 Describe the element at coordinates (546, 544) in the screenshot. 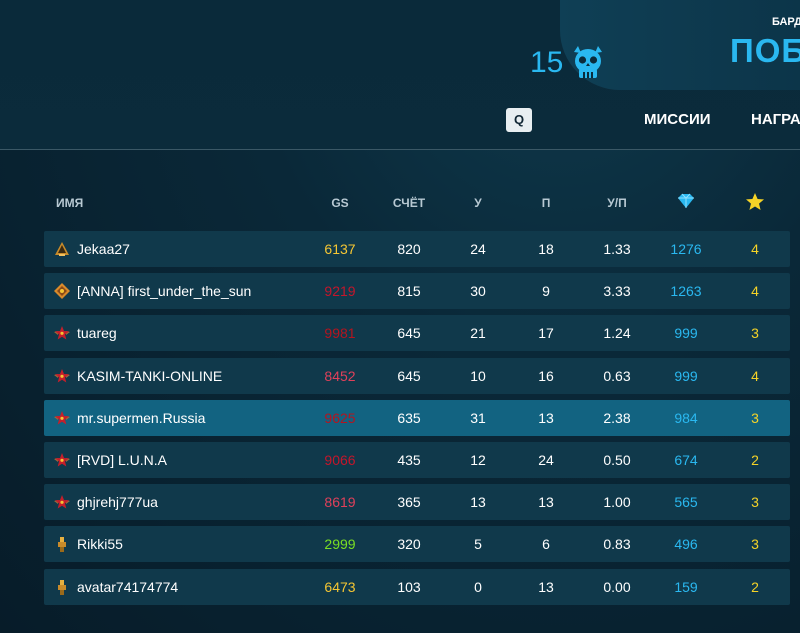

I see `deaths-value: 6` at that location.